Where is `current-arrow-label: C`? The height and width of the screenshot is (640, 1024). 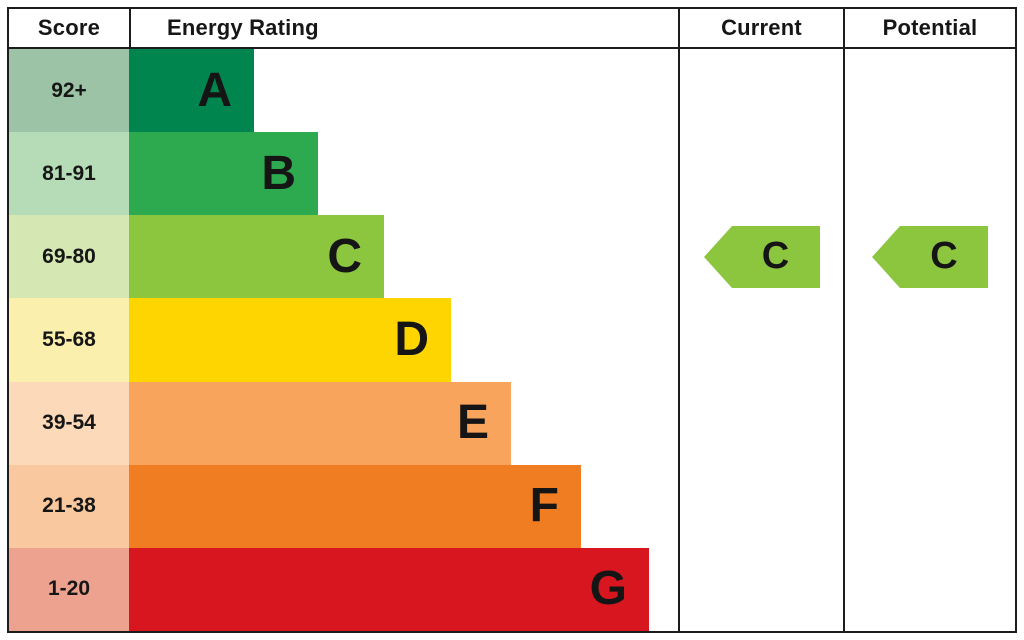
current-arrow-label: C is located at coordinates (775, 256).